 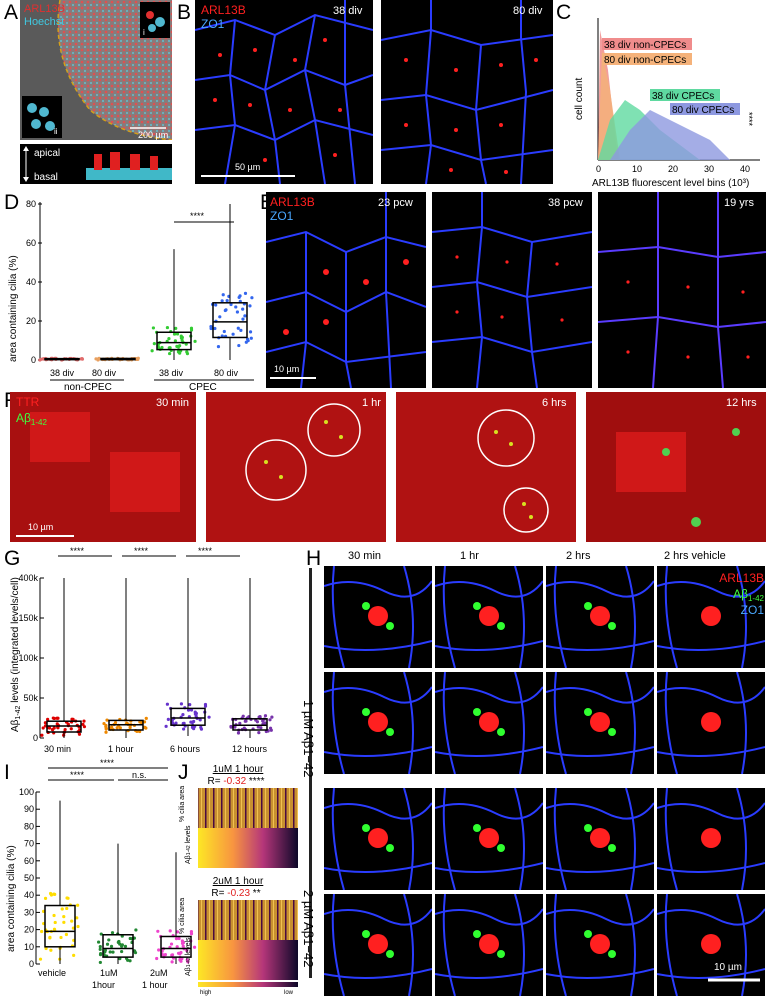 I want to click on panel-d-ytick-1: 20, so click(x=31, y=321).